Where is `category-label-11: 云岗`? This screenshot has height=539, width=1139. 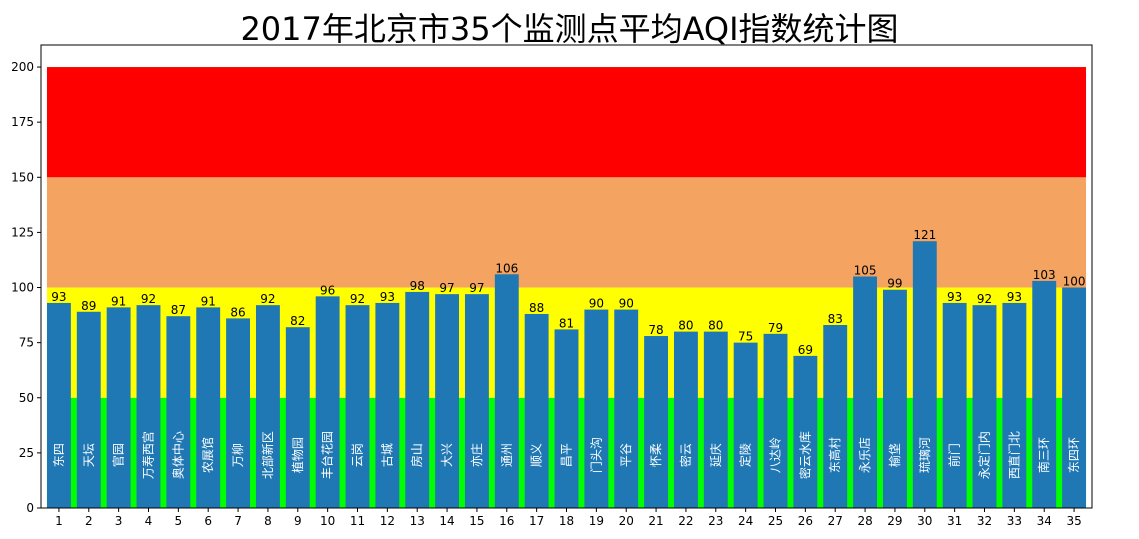 category-label-11: 云岗 is located at coordinates (357, 455).